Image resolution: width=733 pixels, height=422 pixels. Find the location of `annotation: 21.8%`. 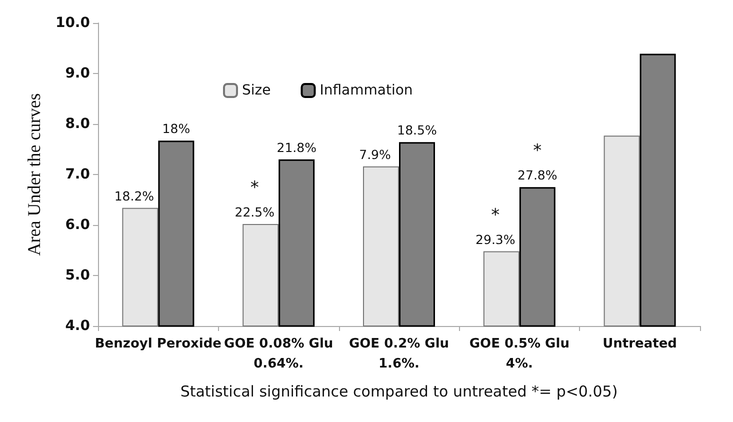

annotation: 21.8% is located at coordinates (296, 147).